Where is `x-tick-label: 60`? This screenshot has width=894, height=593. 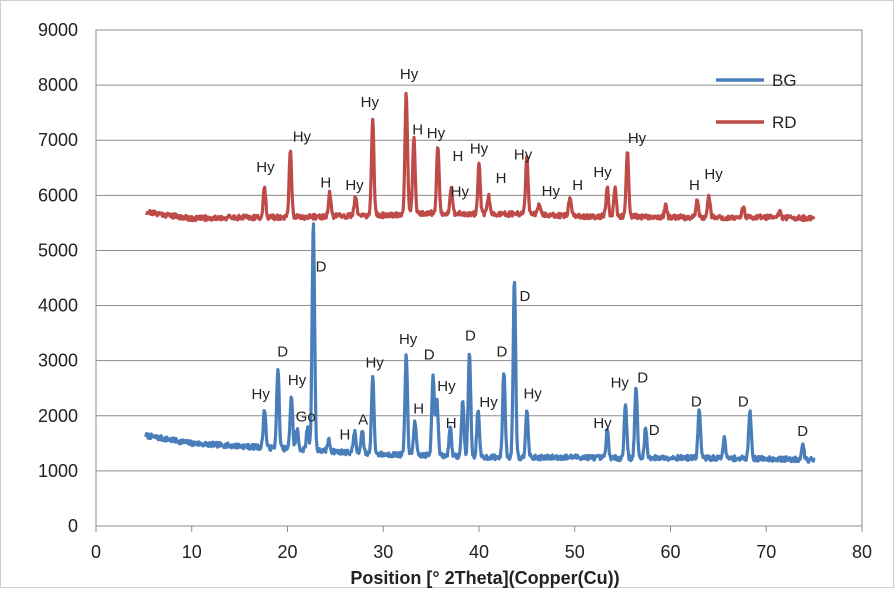 x-tick-label: 60 is located at coordinates (670, 552).